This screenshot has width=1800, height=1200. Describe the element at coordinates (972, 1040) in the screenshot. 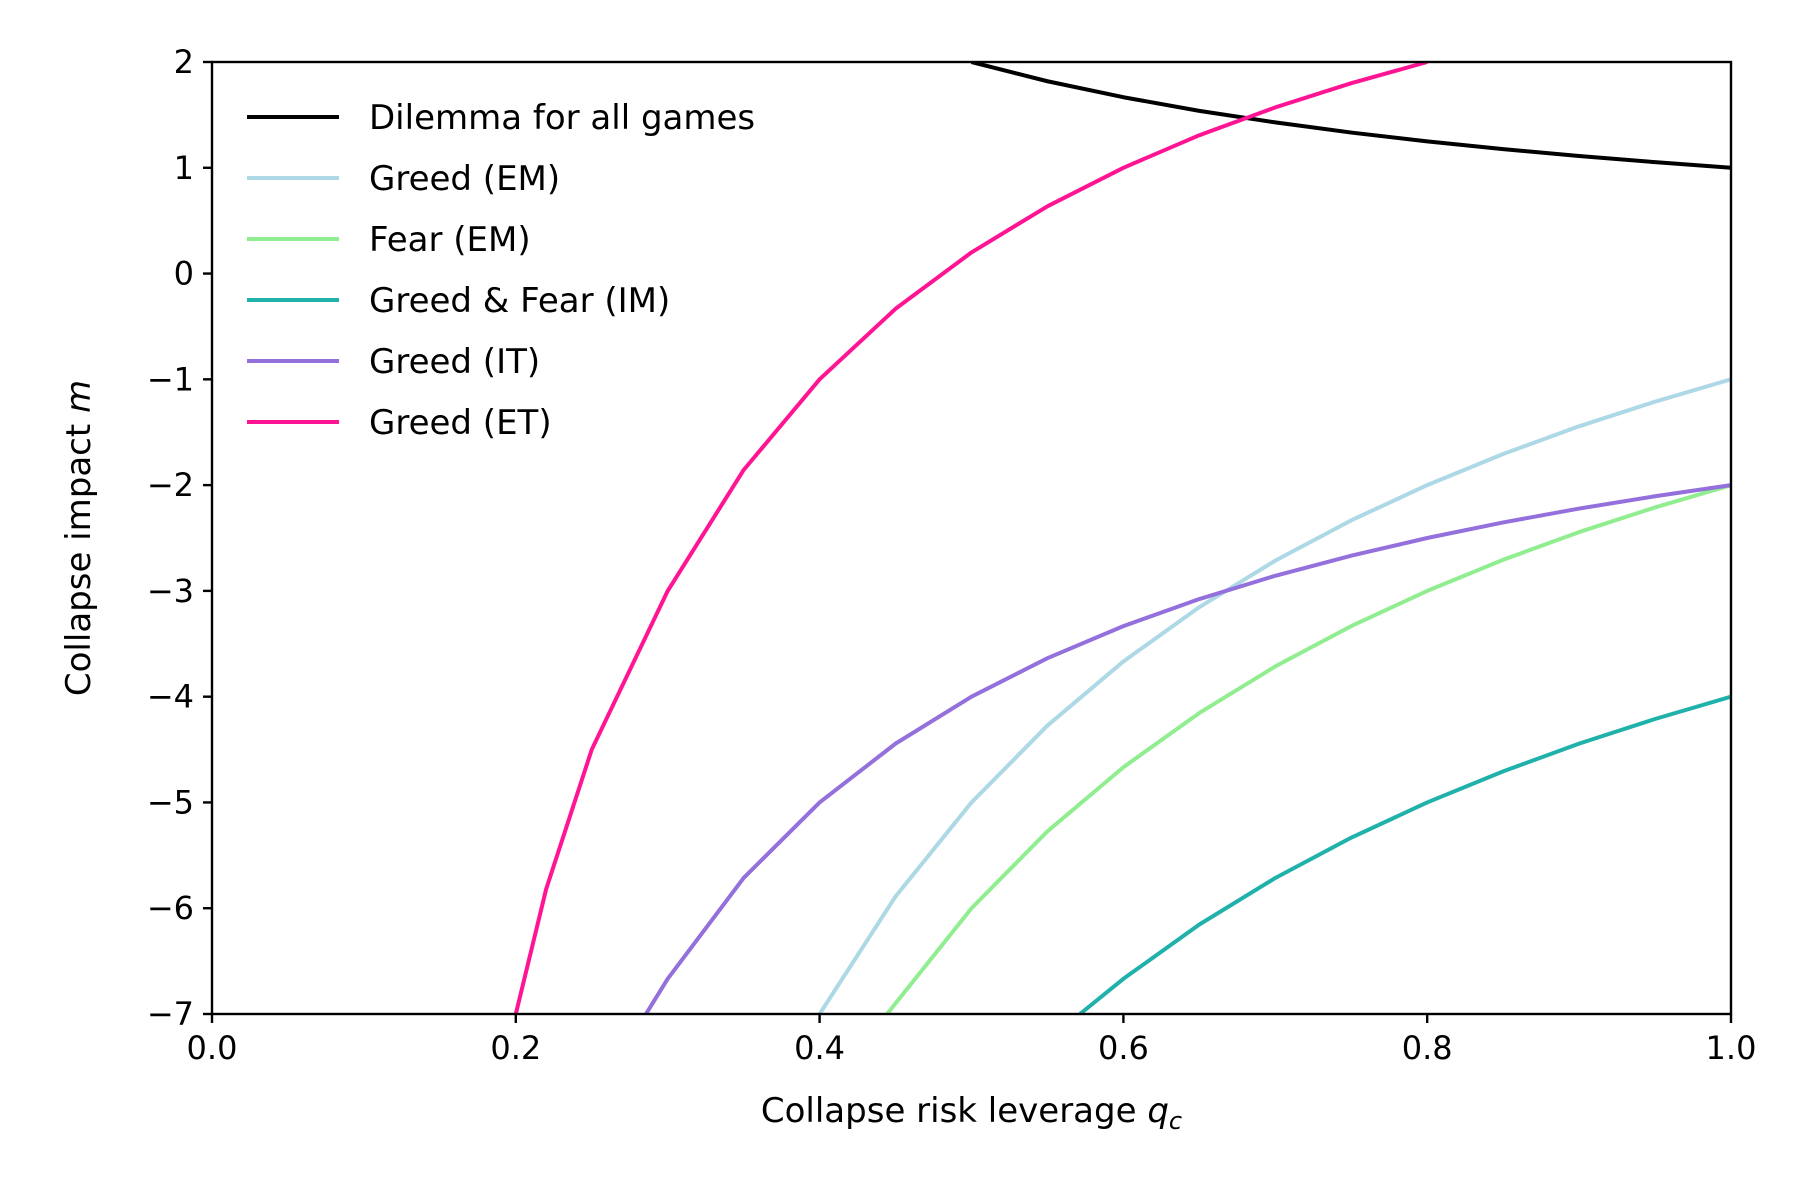

I see `x-axis-ticks: 0.0 0.2 0.4 0.6 0.8 1.0` at that location.